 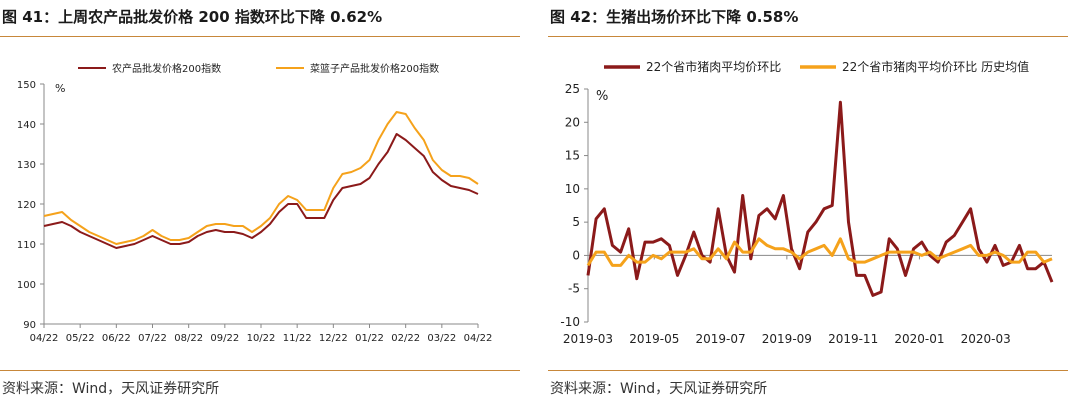 I want to click on y-tick-label: 20, so click(x=572, y=122).